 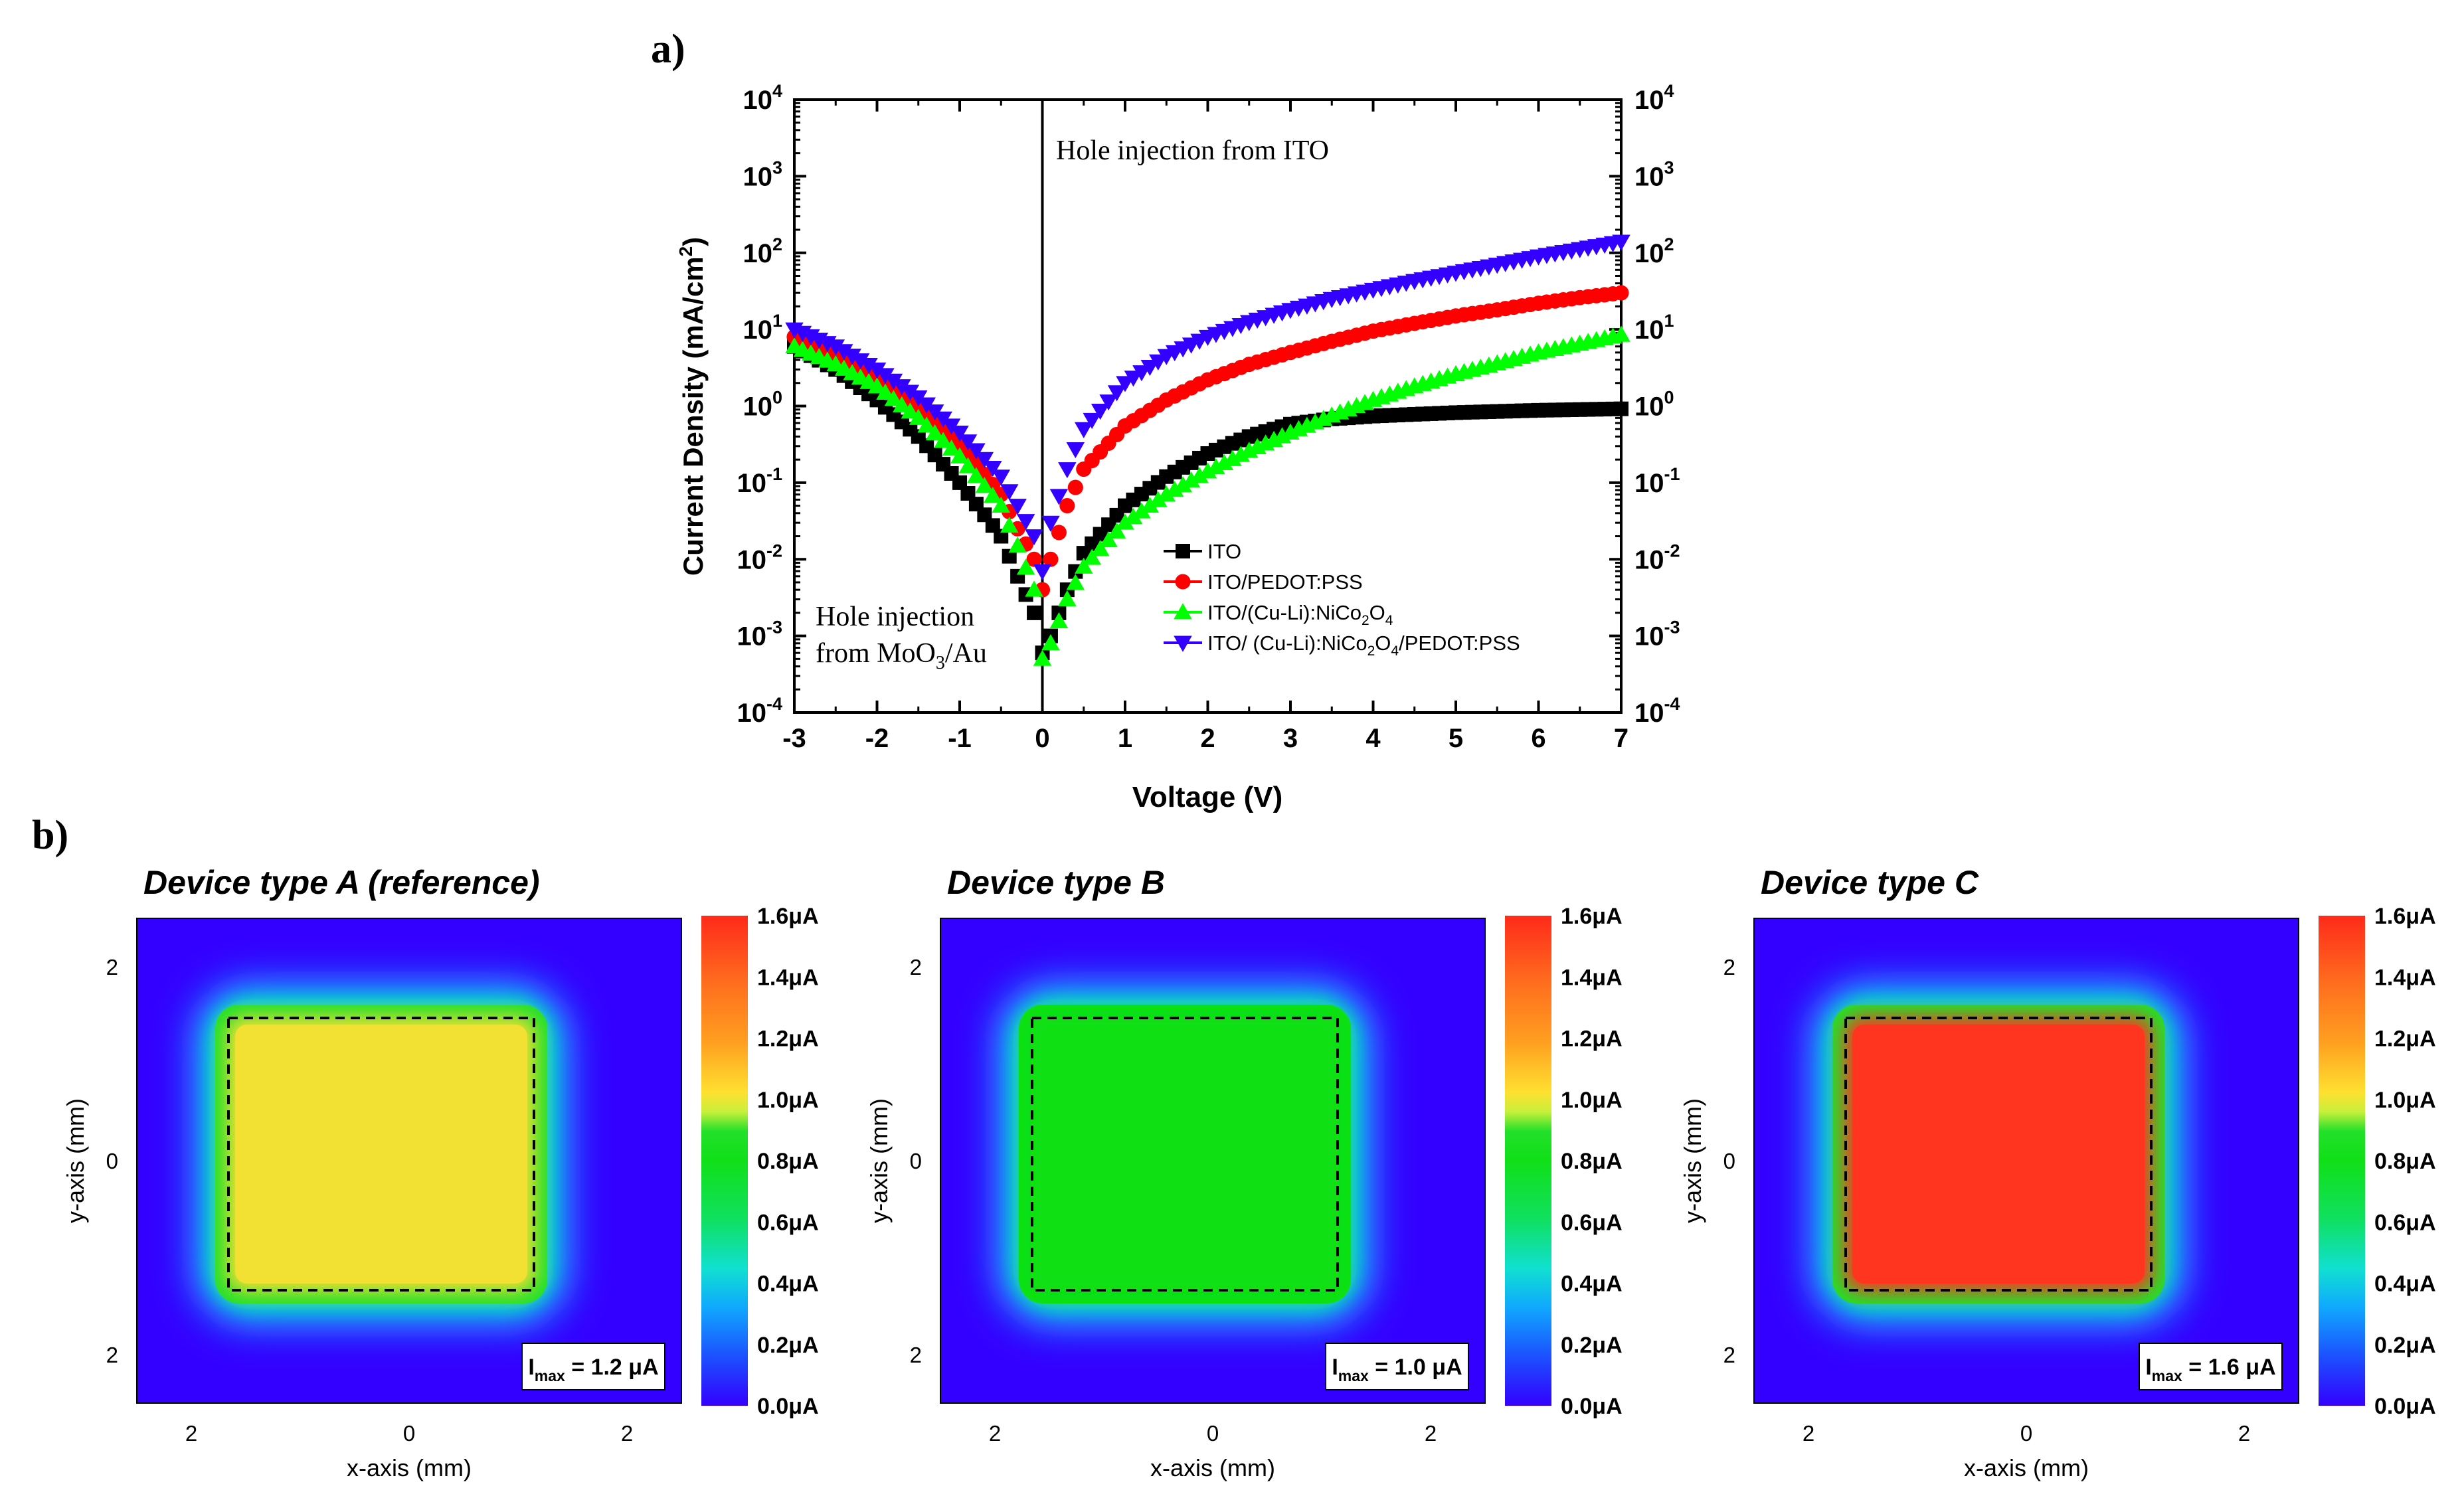 What do you see at coordinates (2405, 978) in the screenshot?
I see `colorbar-tick-label: 1.4μA` at bounding box center [2405, 978].